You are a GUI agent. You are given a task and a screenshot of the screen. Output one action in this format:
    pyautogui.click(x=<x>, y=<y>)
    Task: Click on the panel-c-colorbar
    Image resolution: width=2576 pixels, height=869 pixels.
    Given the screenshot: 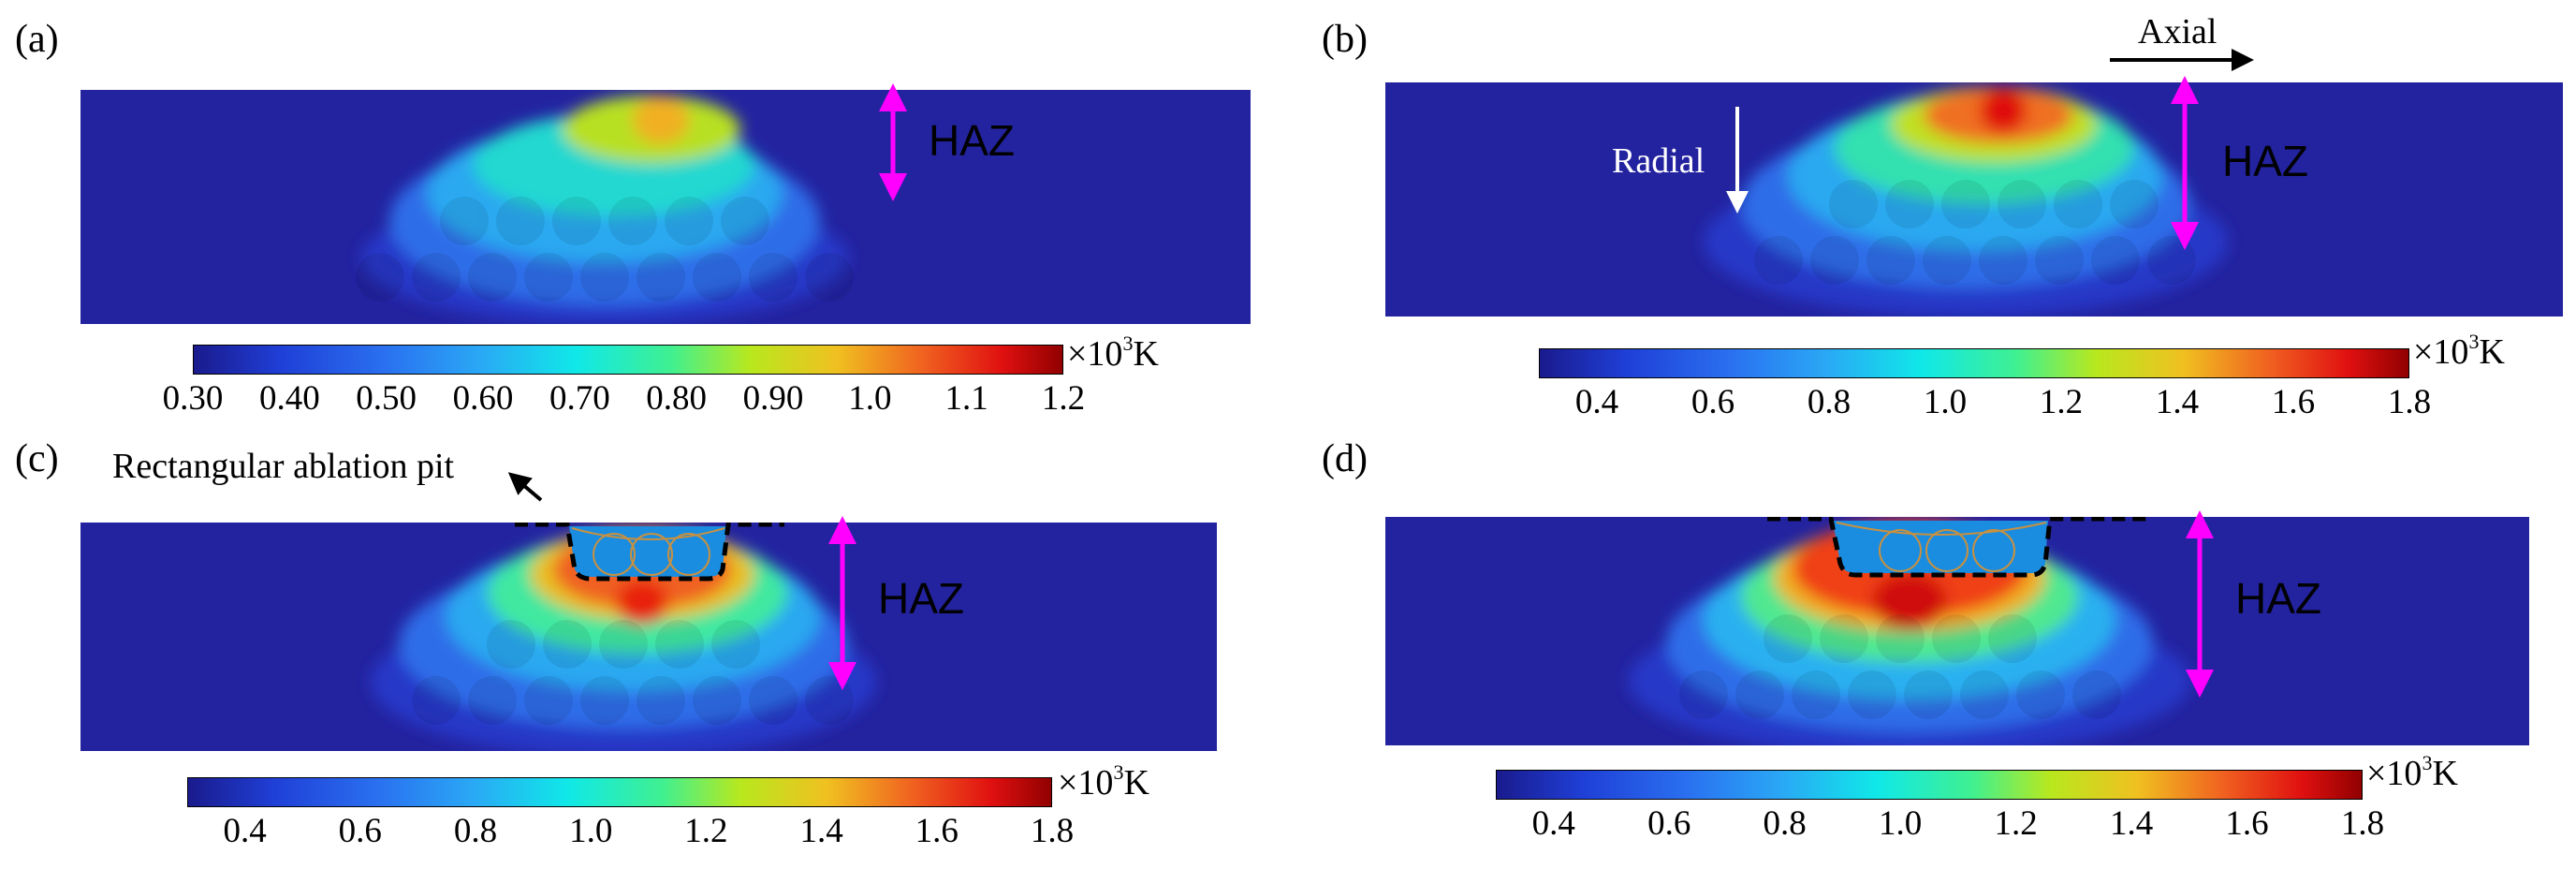 What is the action you would take?
    pyautogui.click(x=619, y=792)
    